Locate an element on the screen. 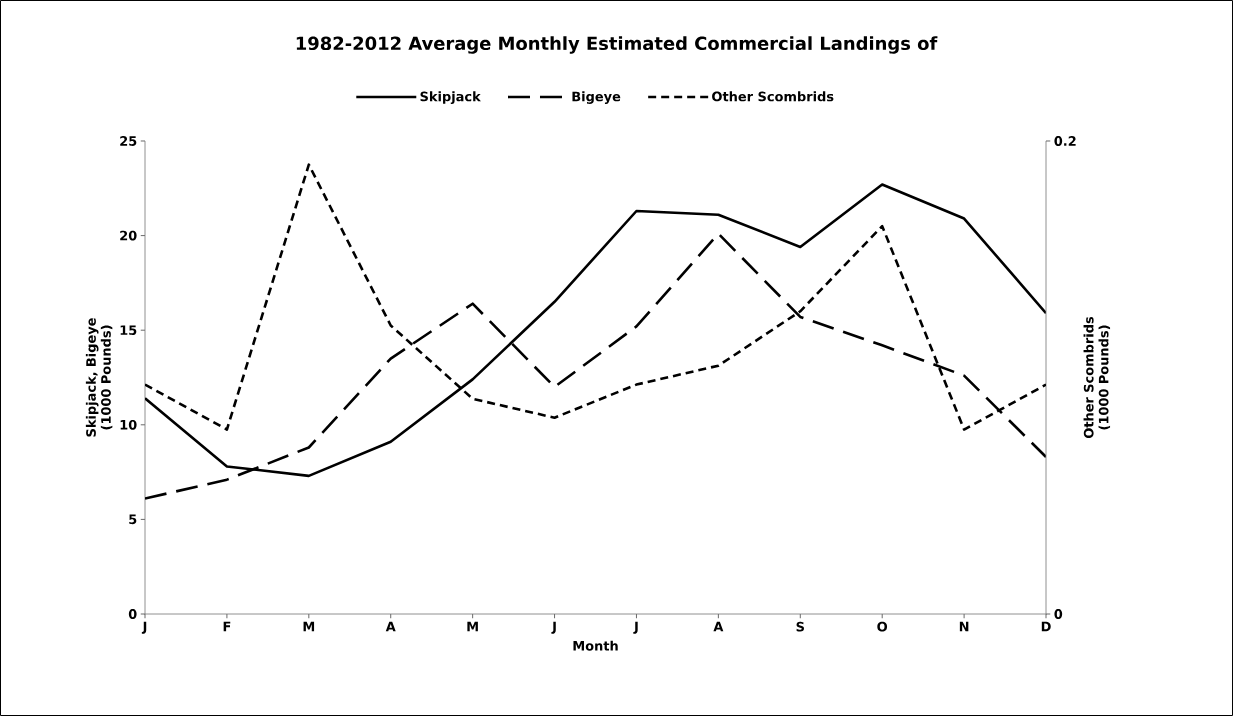 The image size is (1233, 716). x-tick-label: N is located at coordinates (964, 626).